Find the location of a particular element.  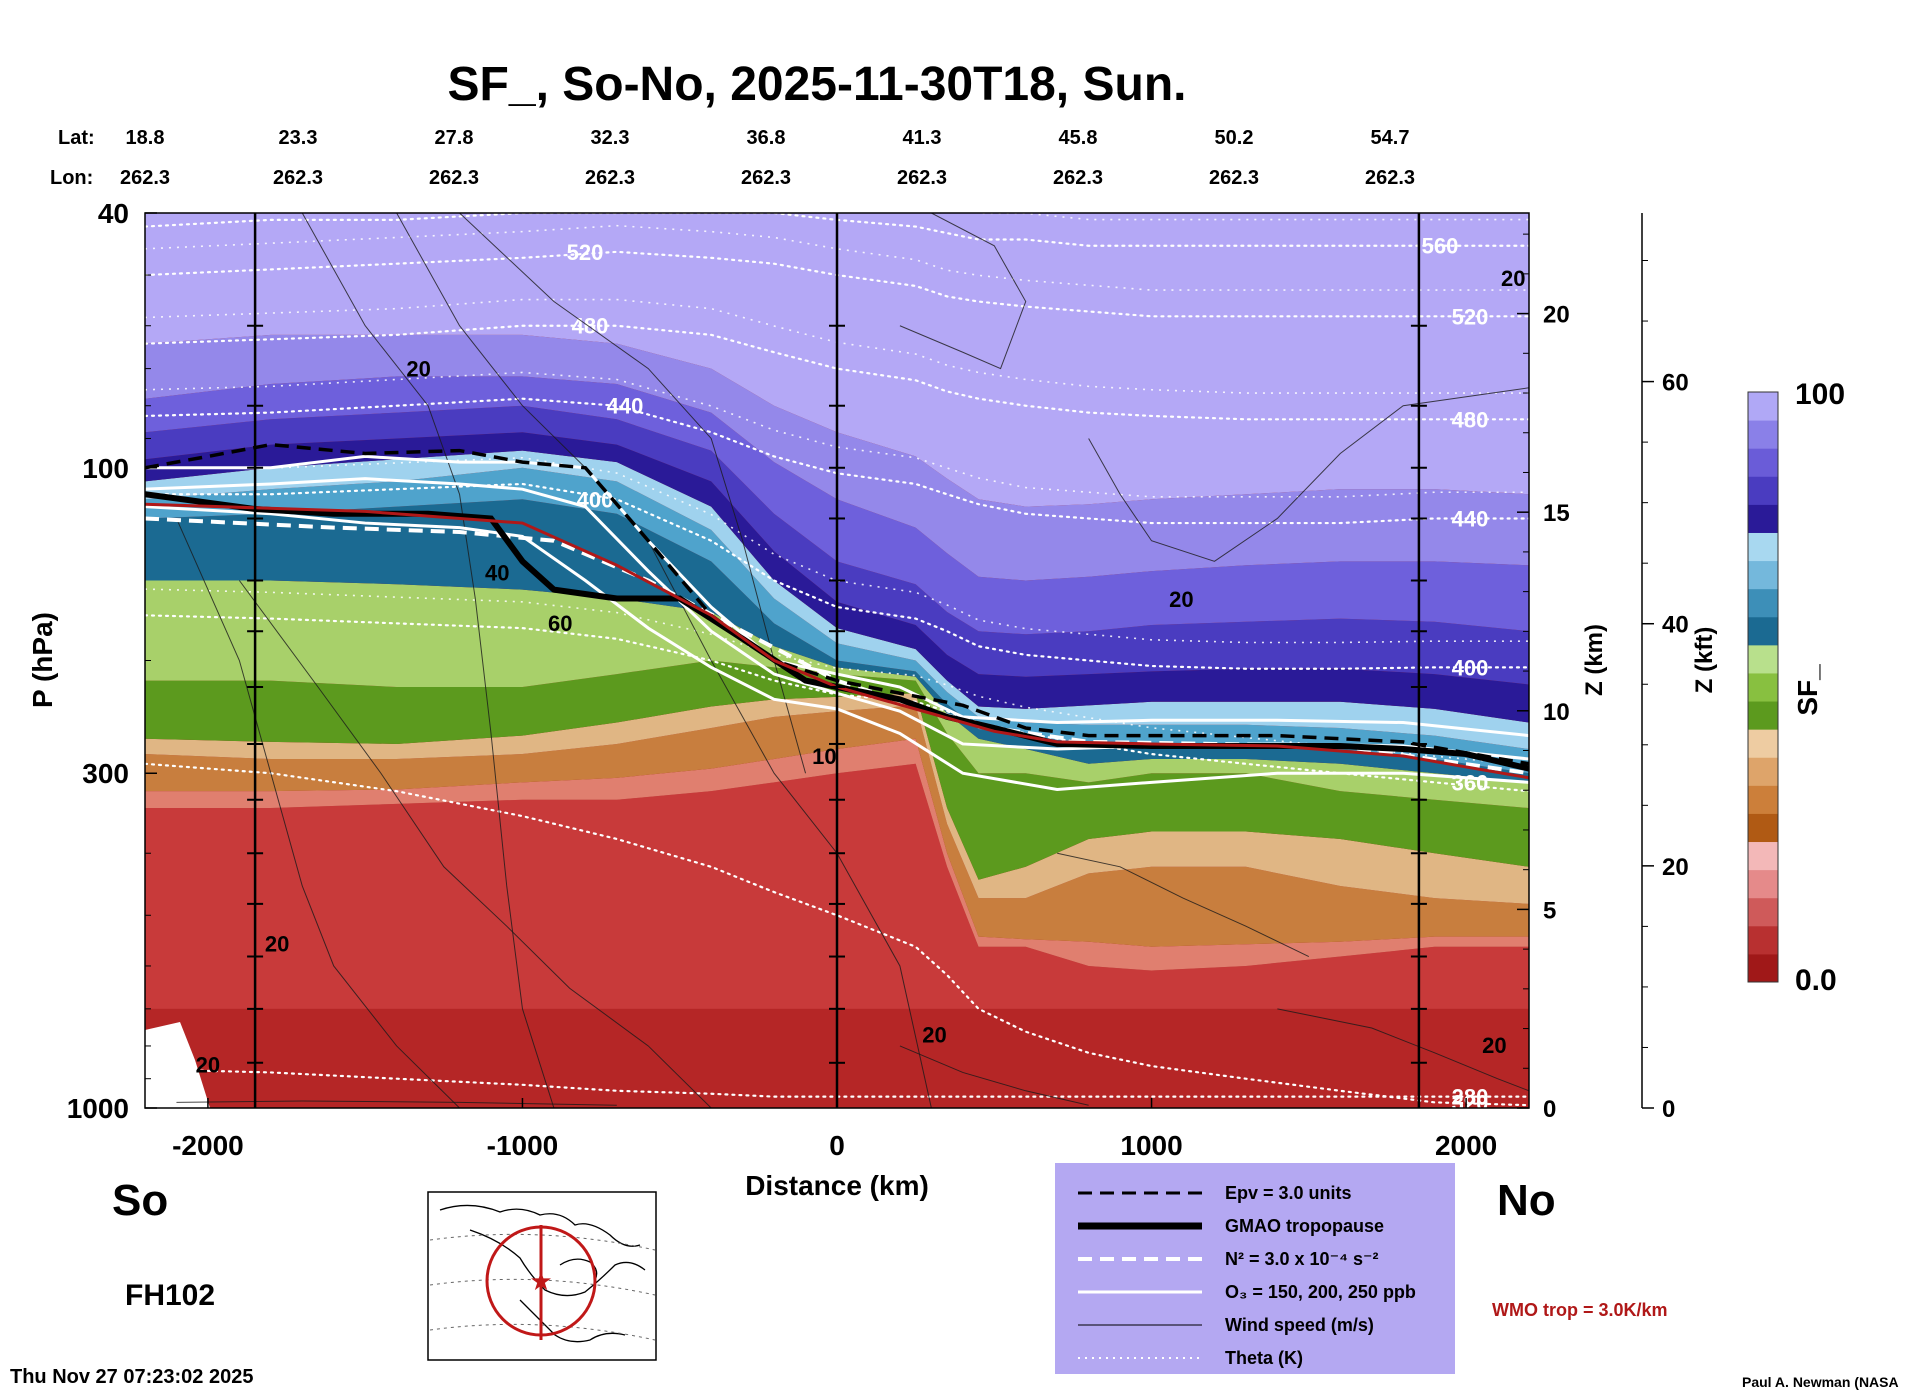

terrain-mask is located at coordinates (177, 1065).